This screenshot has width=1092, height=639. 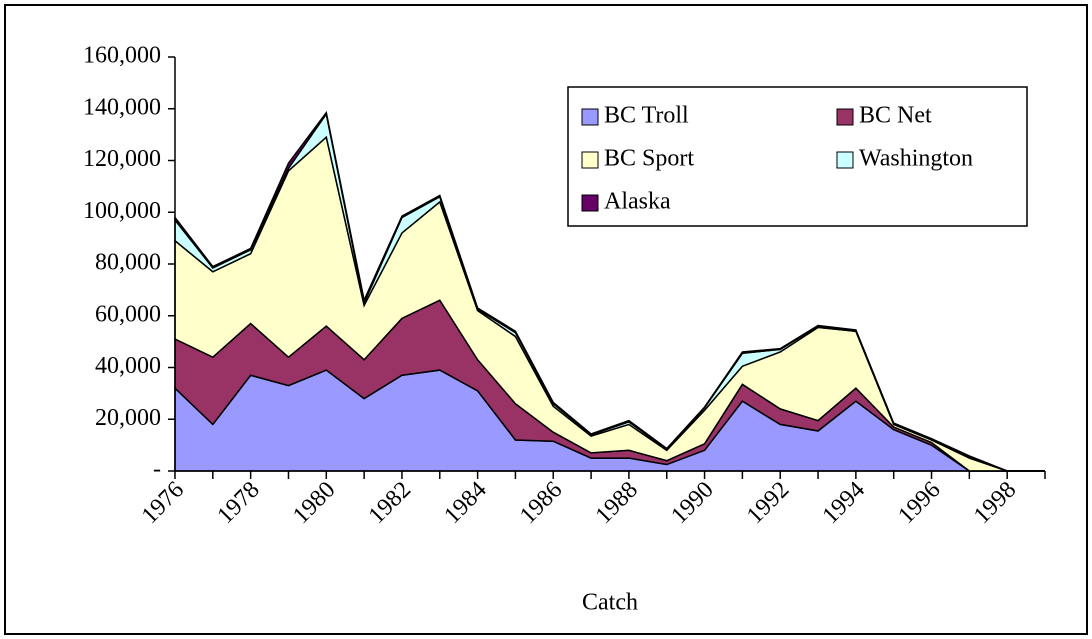 I want to click on legend-label: BC Net, so click(x=895, y=116).